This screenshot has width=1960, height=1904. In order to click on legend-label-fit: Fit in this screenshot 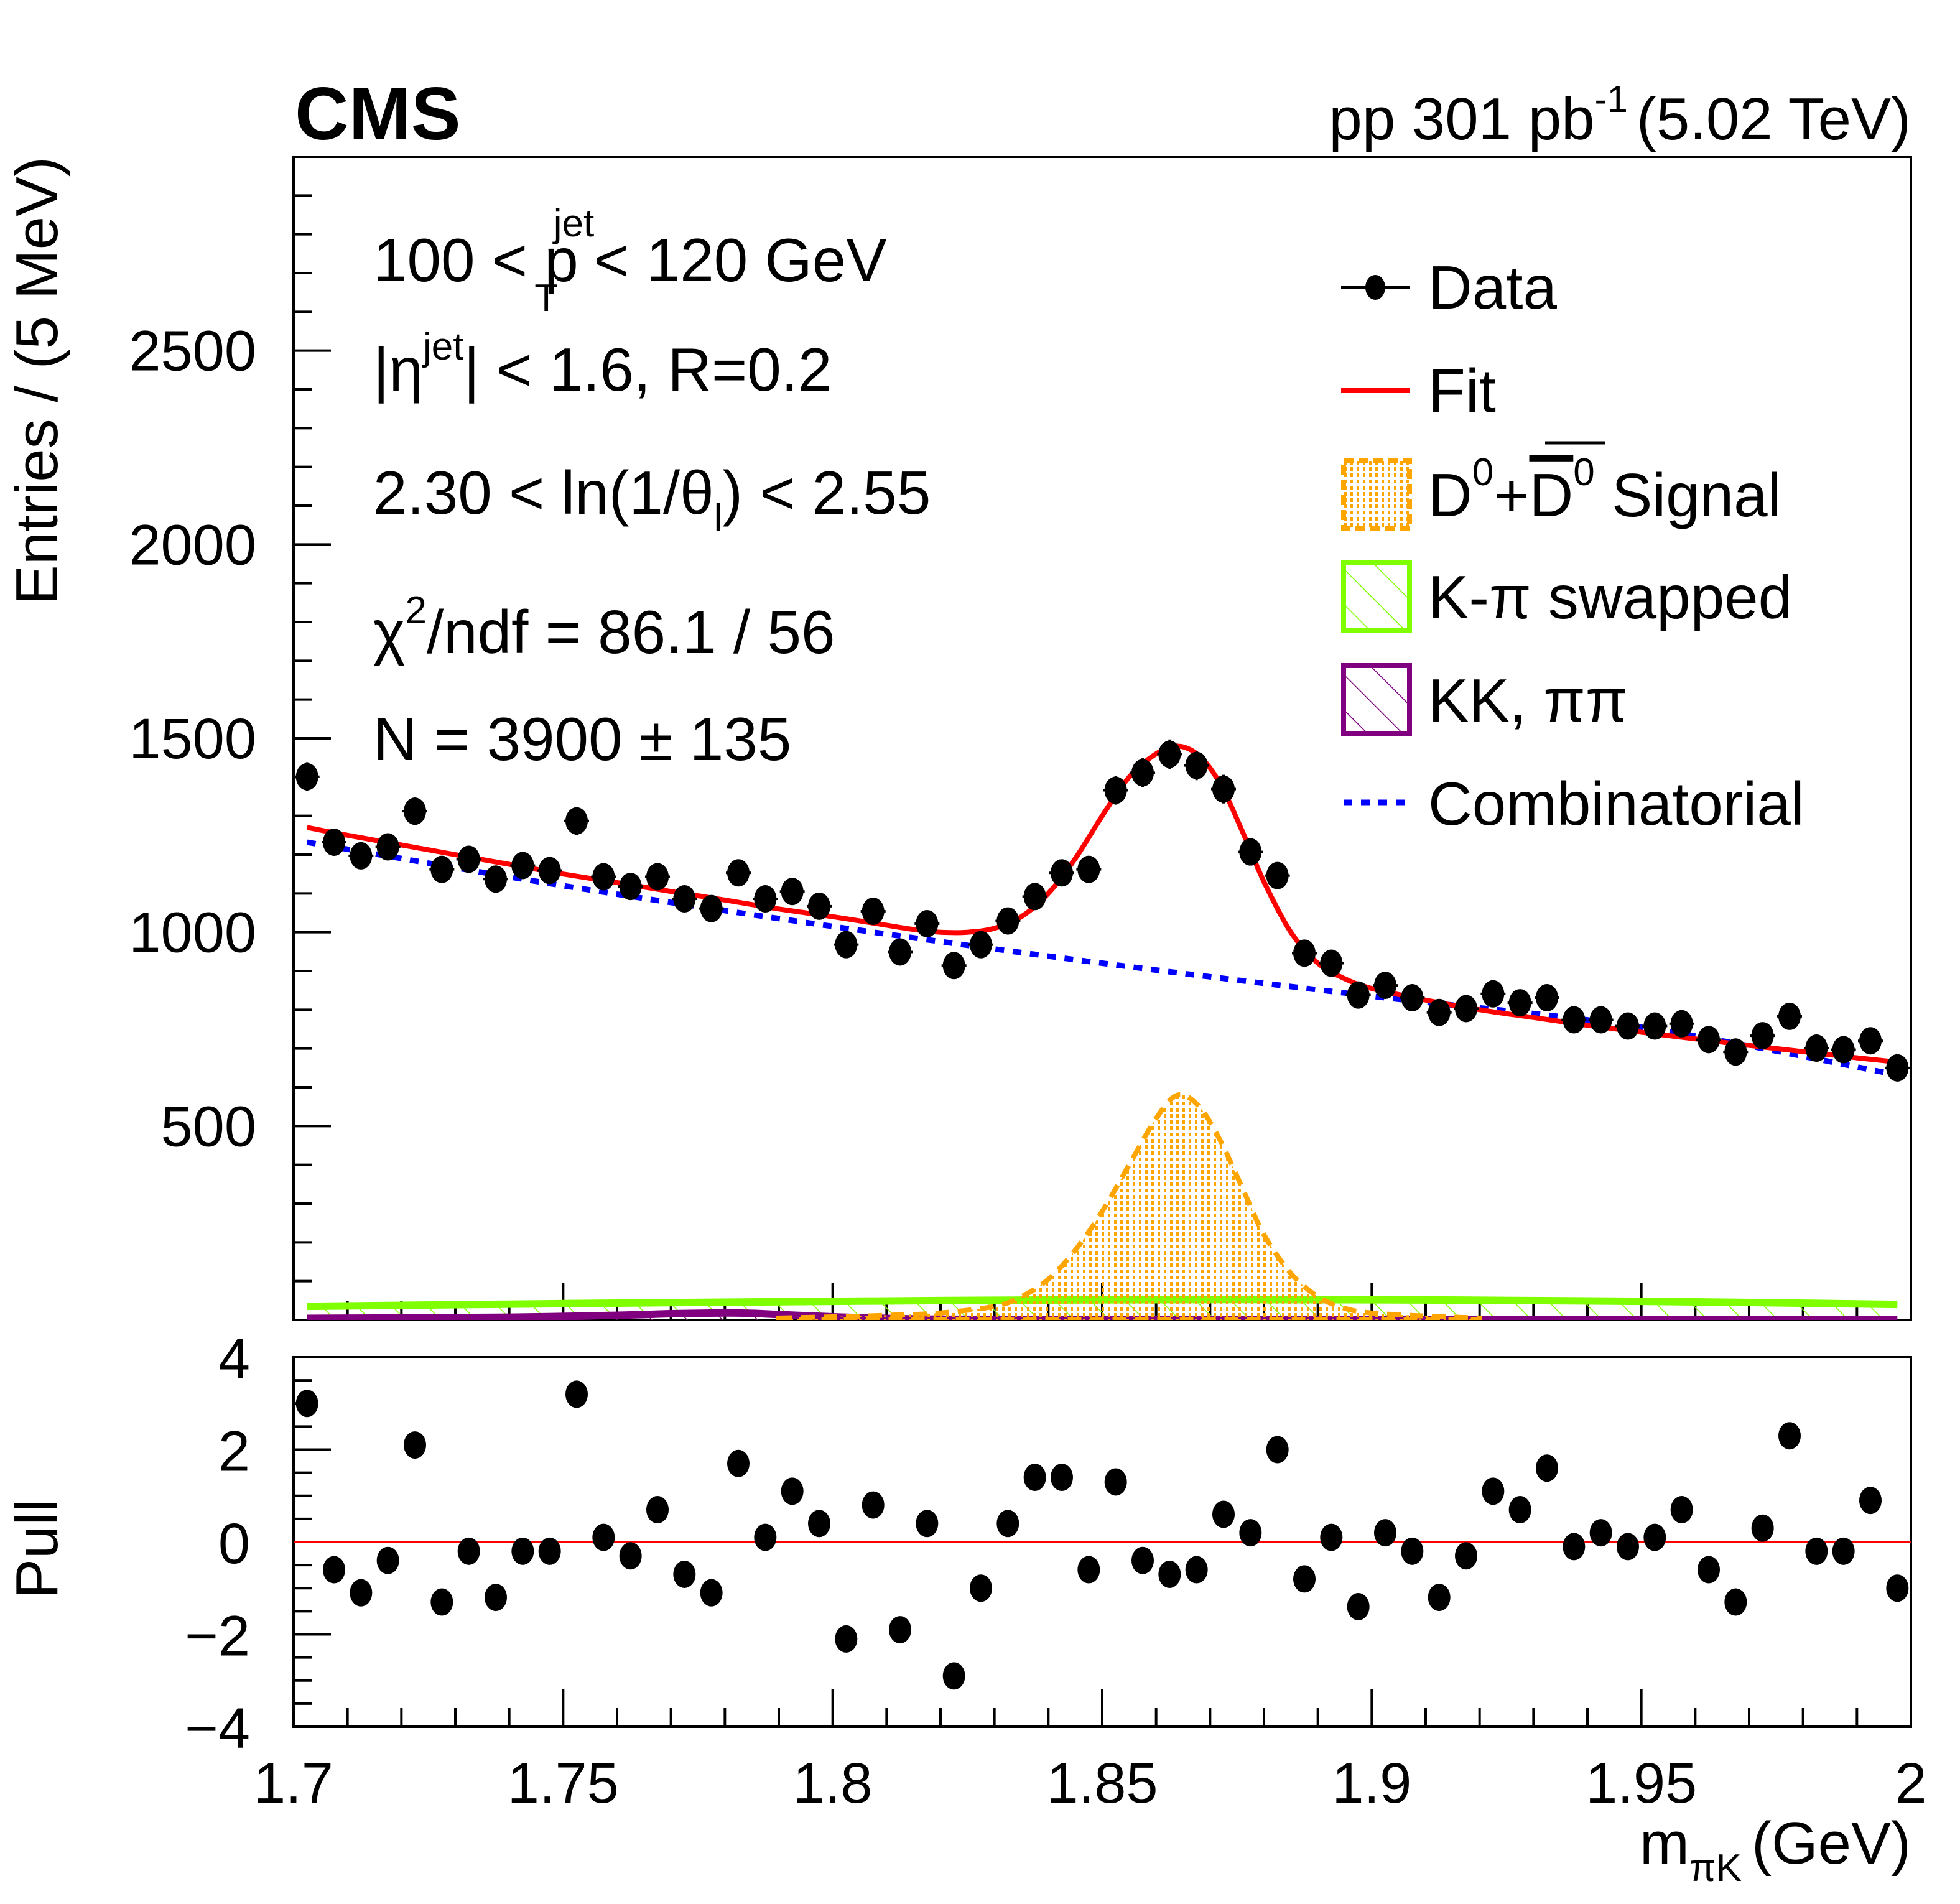, I will do `click(1462, 390)`.